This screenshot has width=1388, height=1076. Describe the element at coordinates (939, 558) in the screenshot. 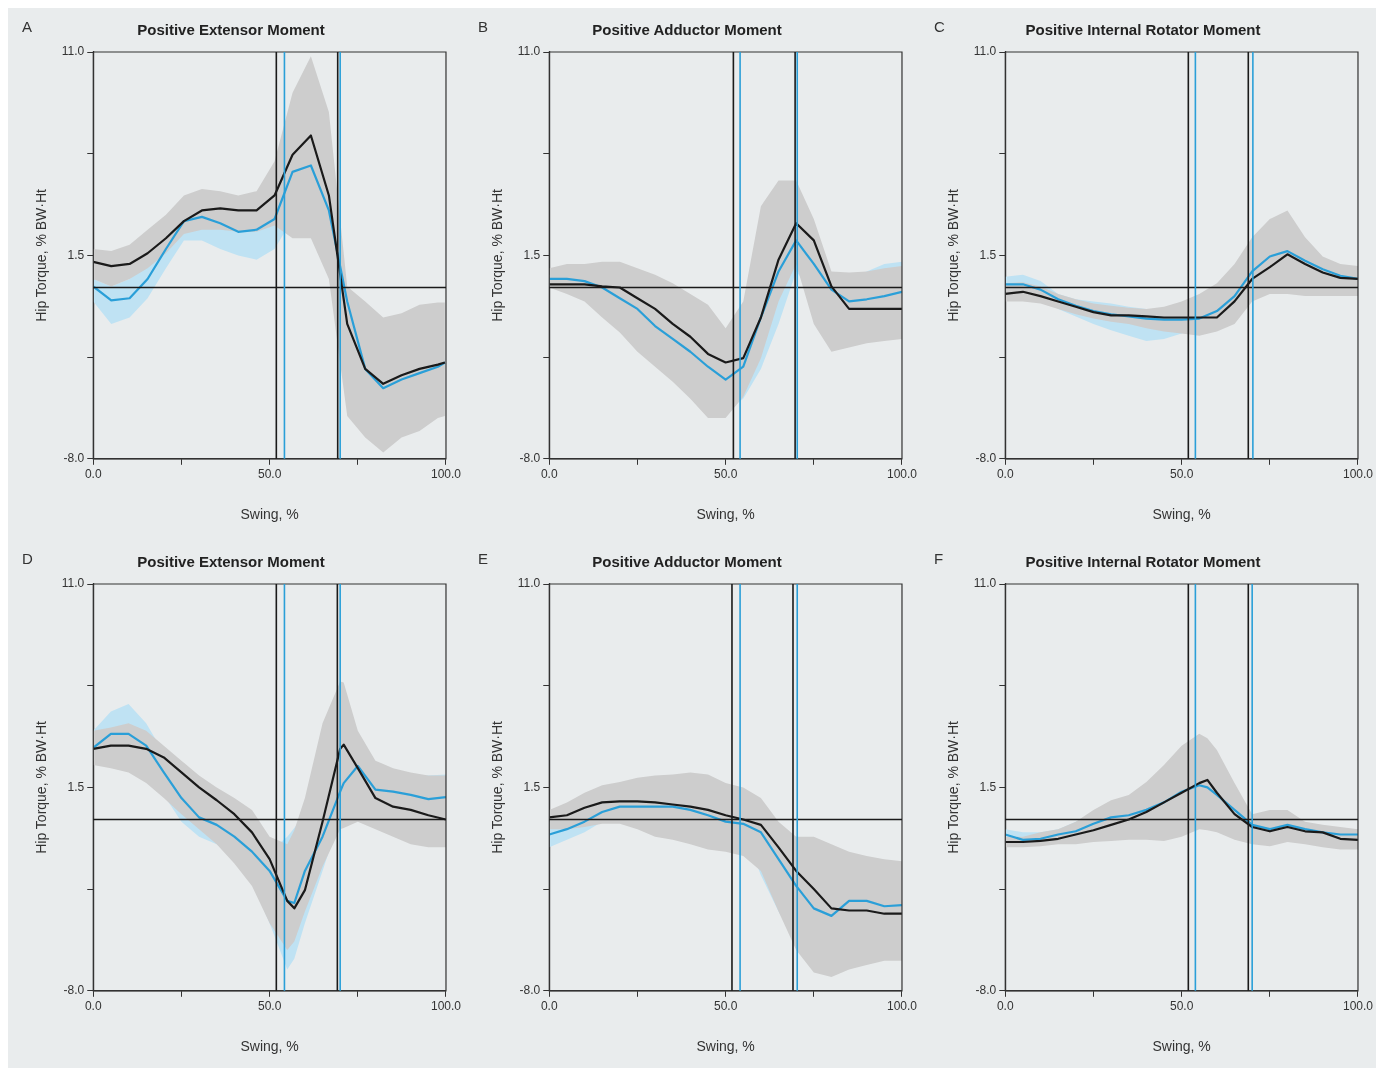

I see `text: F` at that location.